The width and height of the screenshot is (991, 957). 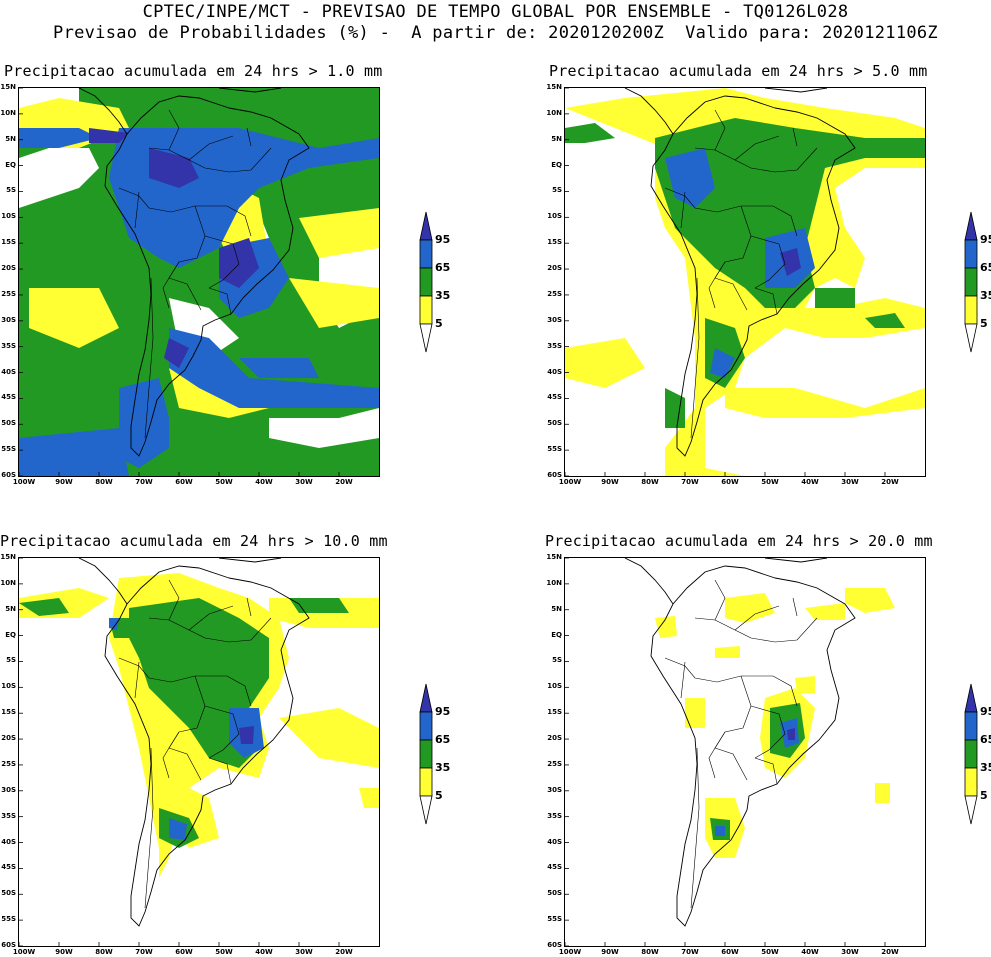 I want to click on p3-map-svg, so click(x=199, y=752).